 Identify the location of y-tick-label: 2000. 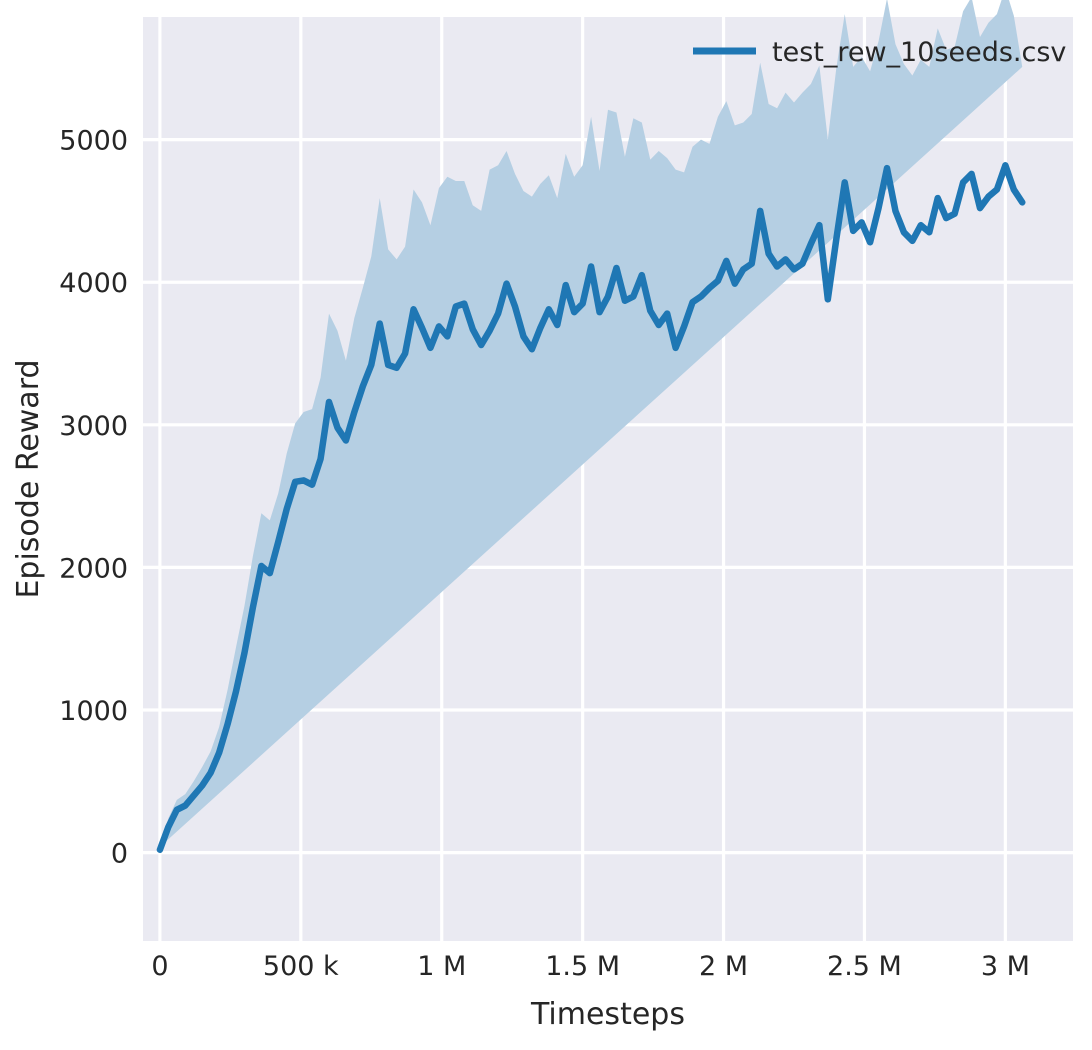
(93, 568).